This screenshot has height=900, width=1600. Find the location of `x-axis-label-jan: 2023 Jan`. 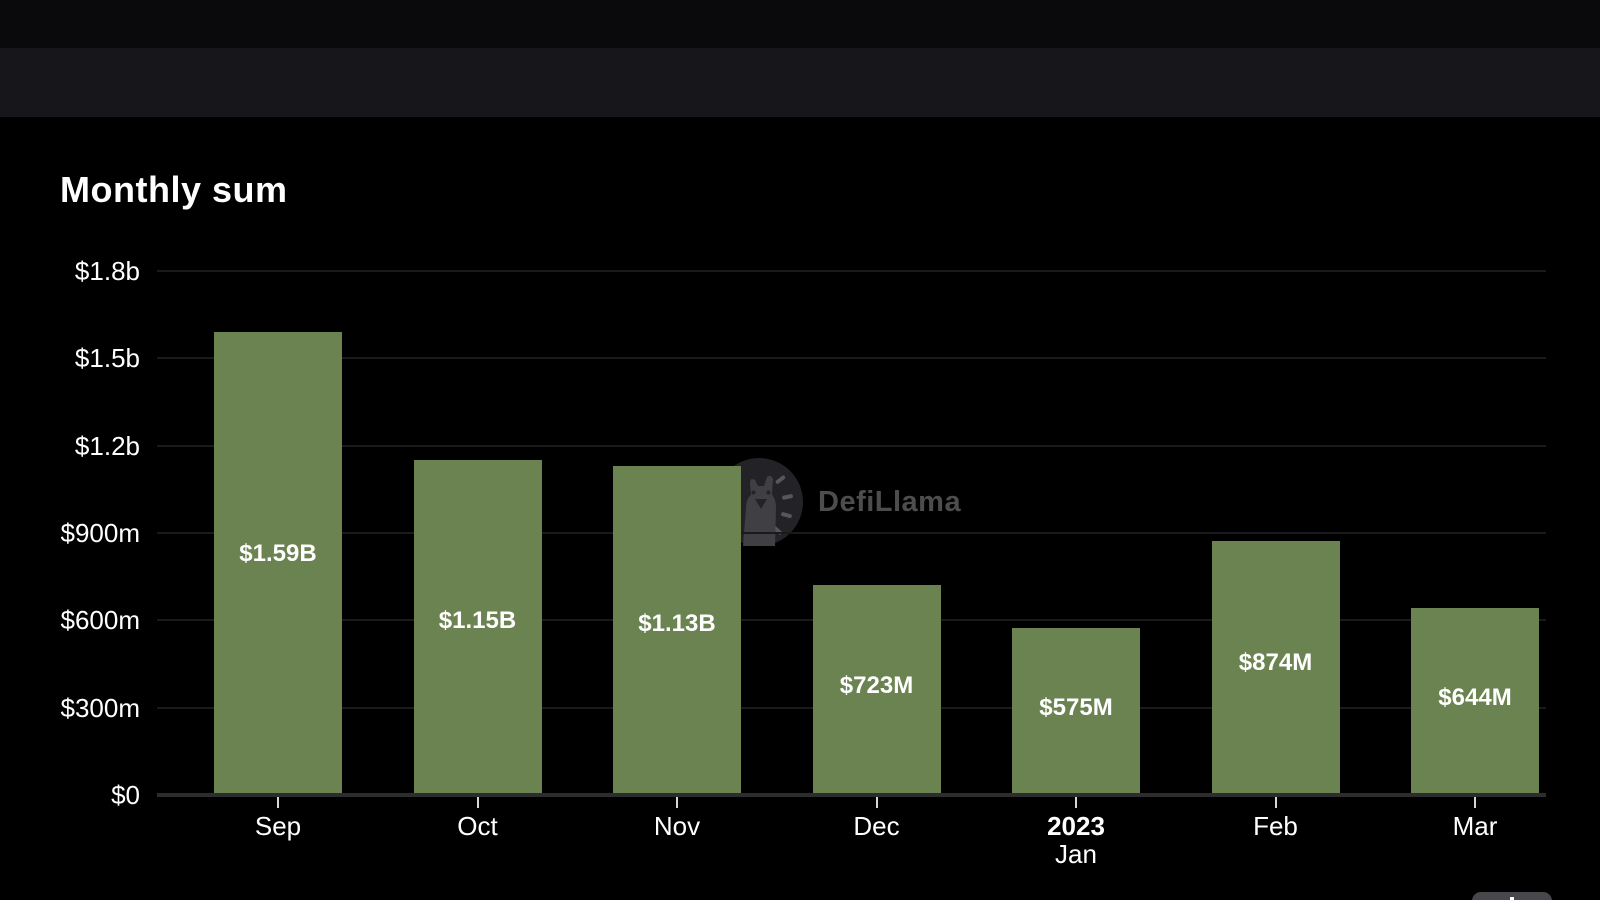

x-axis-label-jan: 2023 Jan is located at coordinates (1076, 840).